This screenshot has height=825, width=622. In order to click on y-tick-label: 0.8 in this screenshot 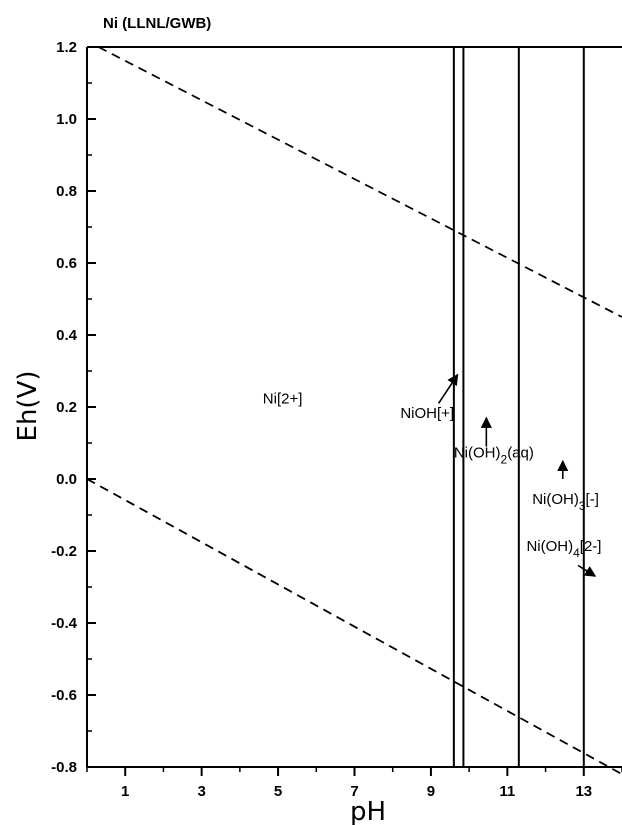, I will do `click(66, 191)`.